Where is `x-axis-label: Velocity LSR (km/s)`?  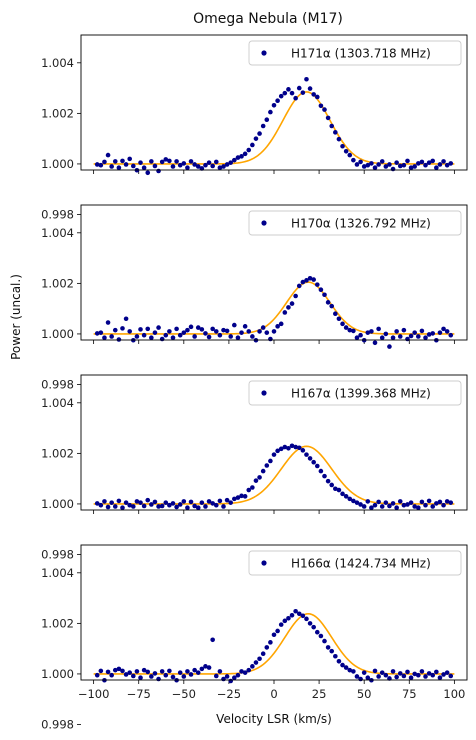
x-axis-label: Velocity LSR (km/s) is located at coordinates (274, 719).